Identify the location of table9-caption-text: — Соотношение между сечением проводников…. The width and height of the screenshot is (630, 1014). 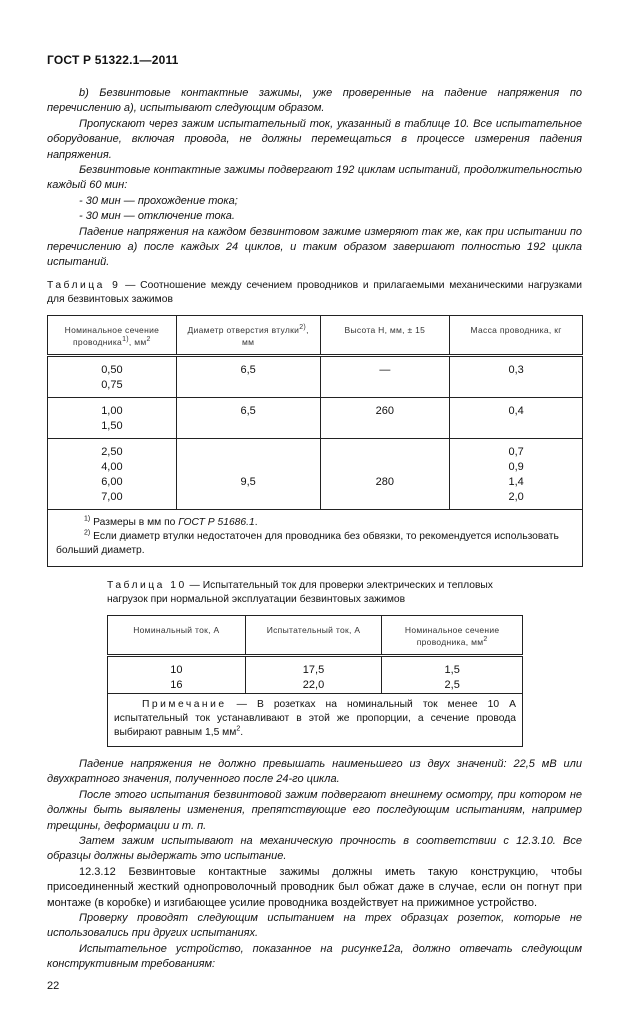
(314, 292).